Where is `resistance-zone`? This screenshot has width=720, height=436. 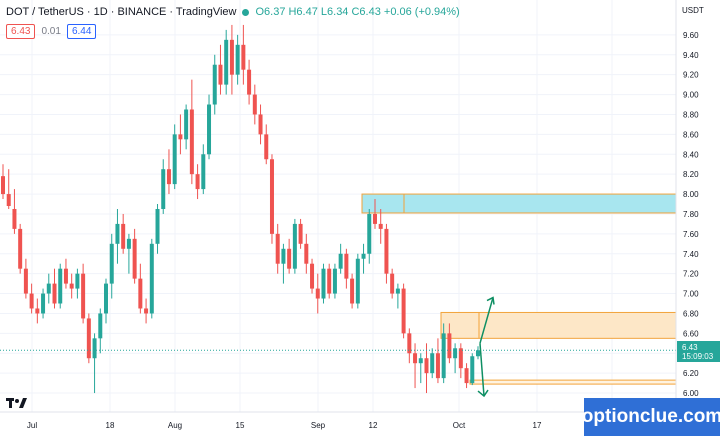 resistance-zone is located at coordinates (519, 203).